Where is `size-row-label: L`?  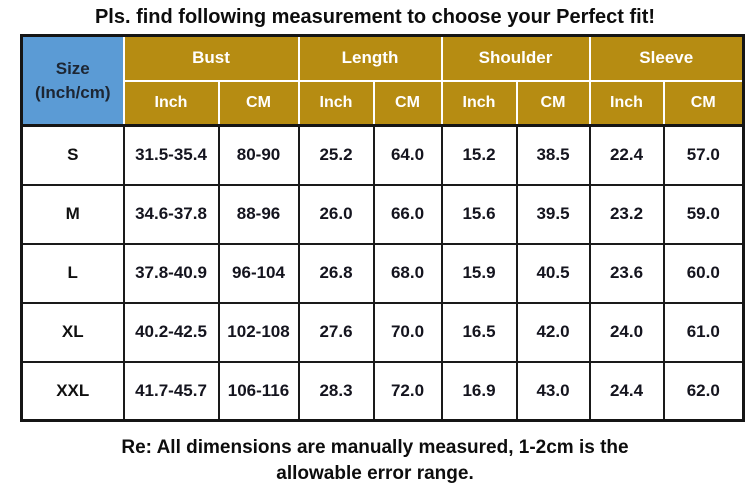 size-row-label: L is located at coordinates (72, 273).